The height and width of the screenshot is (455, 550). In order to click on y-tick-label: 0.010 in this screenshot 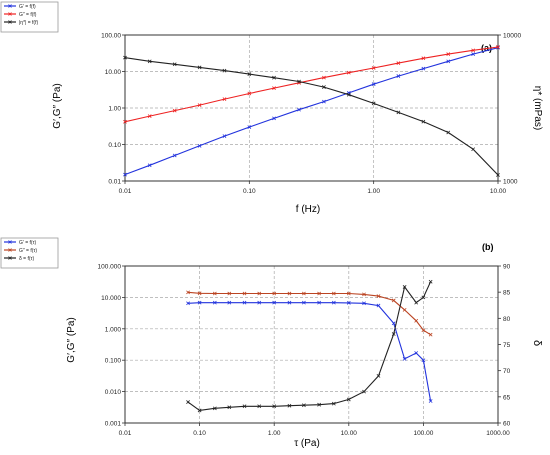, I will do `click(113, 392)`.